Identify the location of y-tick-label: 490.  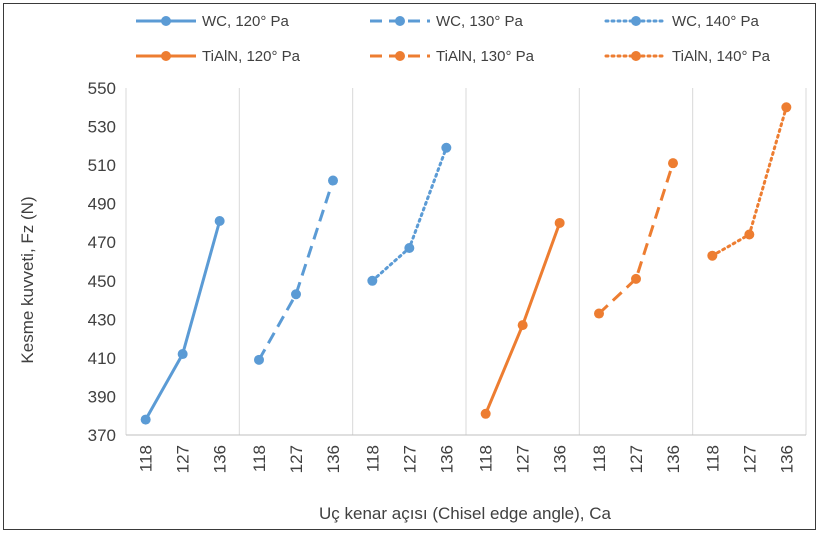
(102, 204).